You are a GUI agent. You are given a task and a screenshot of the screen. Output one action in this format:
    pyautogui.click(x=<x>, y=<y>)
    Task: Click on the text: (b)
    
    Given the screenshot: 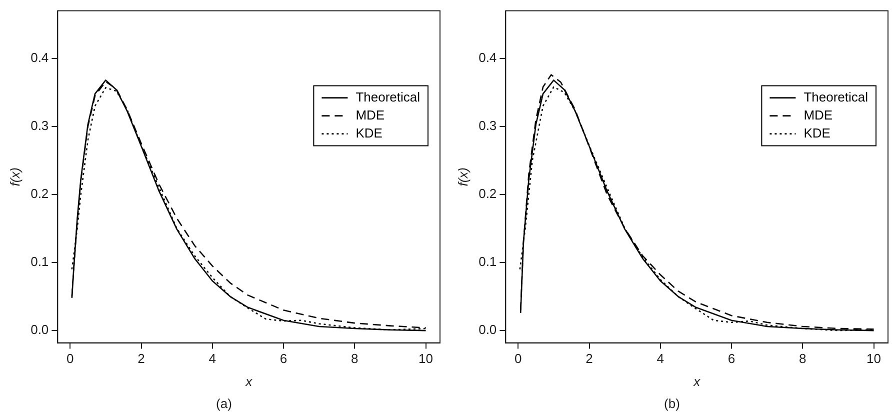 What is the action you would take?
    pyautogui.click(x=672, y=403)
    